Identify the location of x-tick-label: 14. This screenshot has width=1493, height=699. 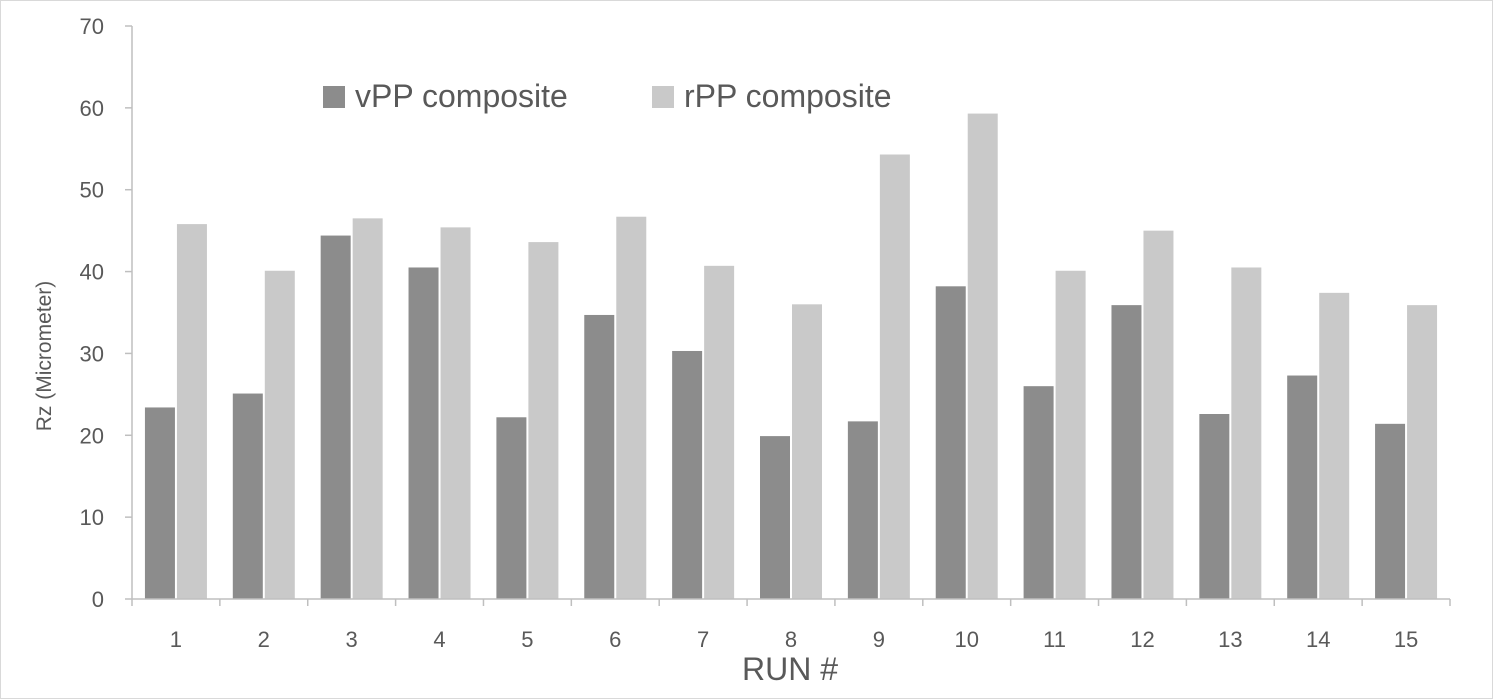
(1318, 639).